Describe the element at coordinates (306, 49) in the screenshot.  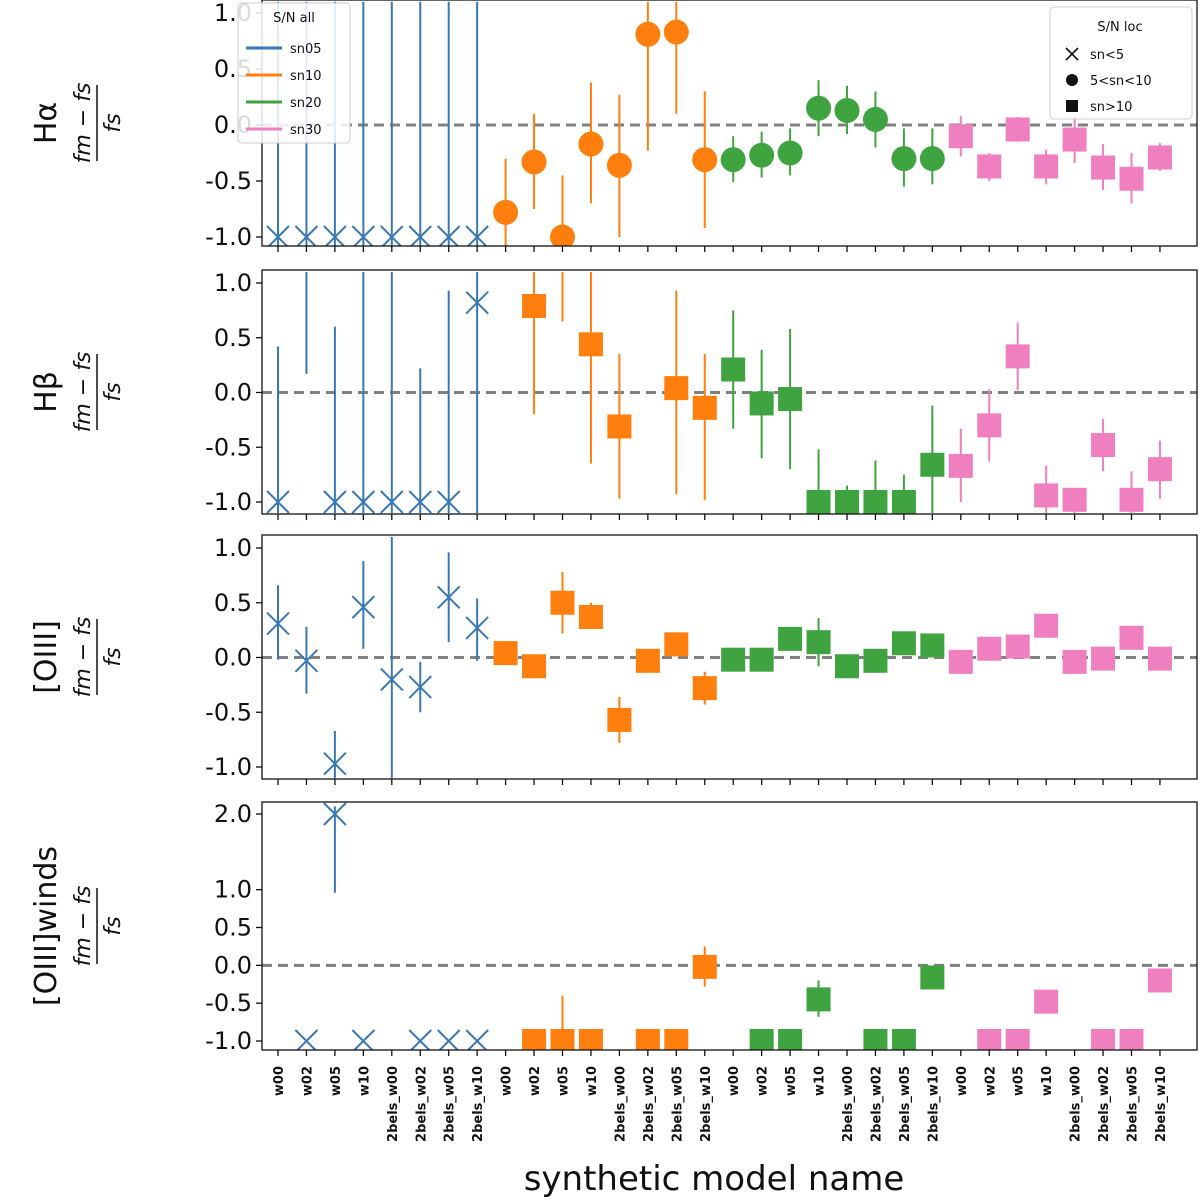
I see `legend-label: sn05` at that location.